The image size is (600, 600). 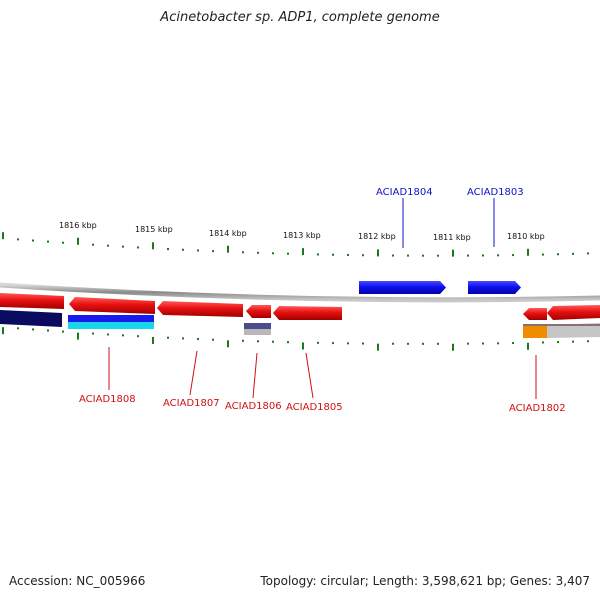 What do you see at coordinates (300, 17) in the screenshot?
I see `map-title: Acinetobacter sp. ADP1, complete genome` at bounding box center [300, 17].